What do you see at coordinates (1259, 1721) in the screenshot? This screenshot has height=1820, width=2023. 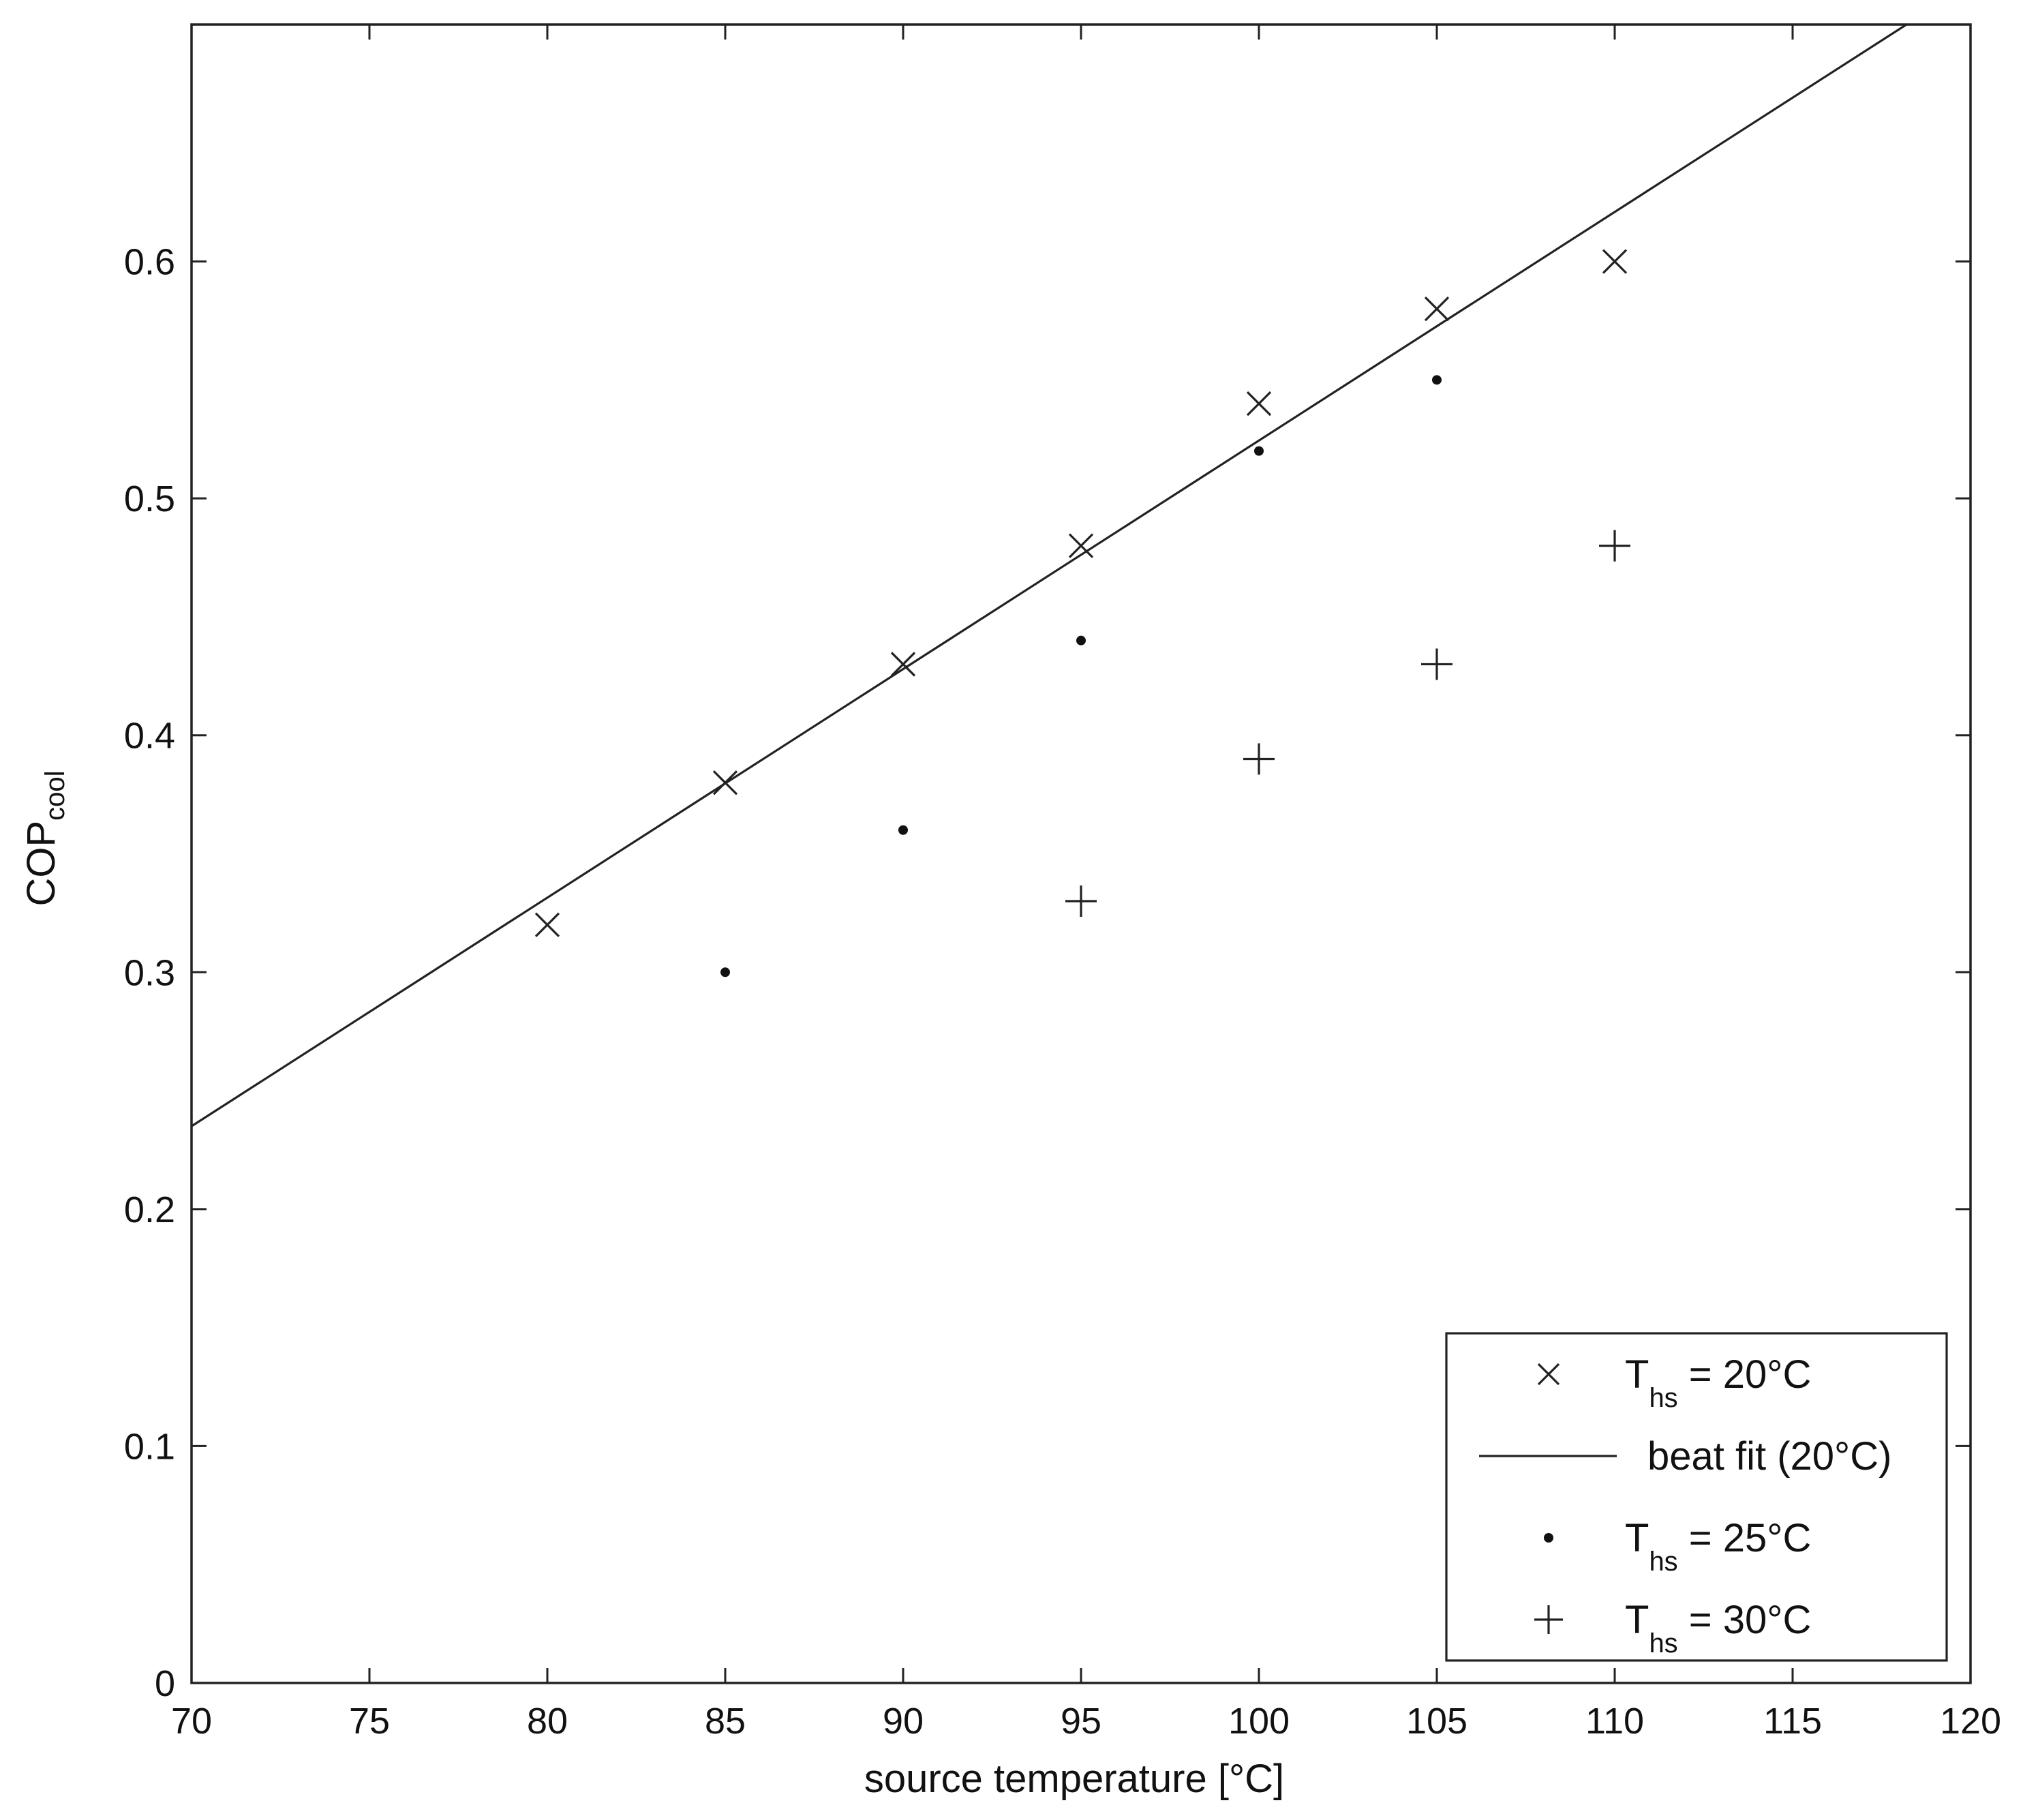 I see `x-tick-label: 100` at bounding box center [1259, 1721].